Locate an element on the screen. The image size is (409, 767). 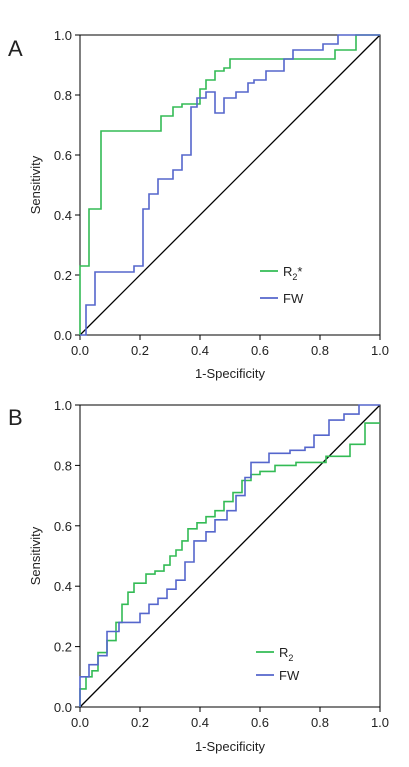
panel-a-legend-r2star-suffix: * is located at coordinates (299, 271).